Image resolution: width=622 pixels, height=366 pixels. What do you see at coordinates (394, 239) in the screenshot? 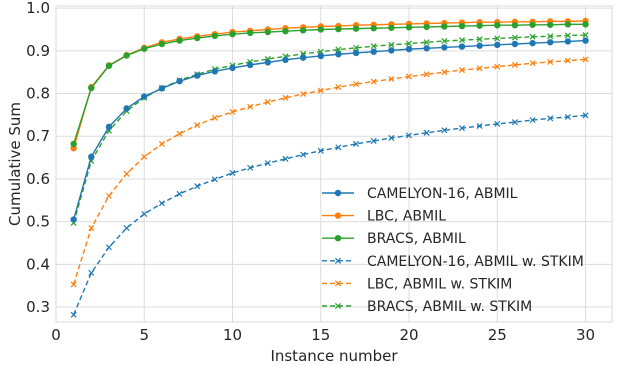
I see `legend-item: BRACS, ABMIL` at bounding box center [394, 239].